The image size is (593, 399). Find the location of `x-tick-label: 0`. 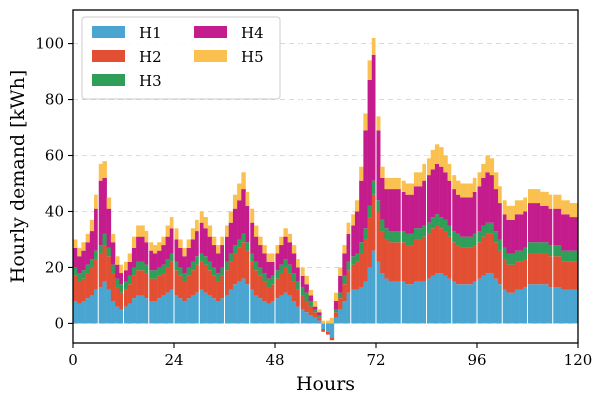

x-tick-label: 0 is located at coordinates (73, 360).